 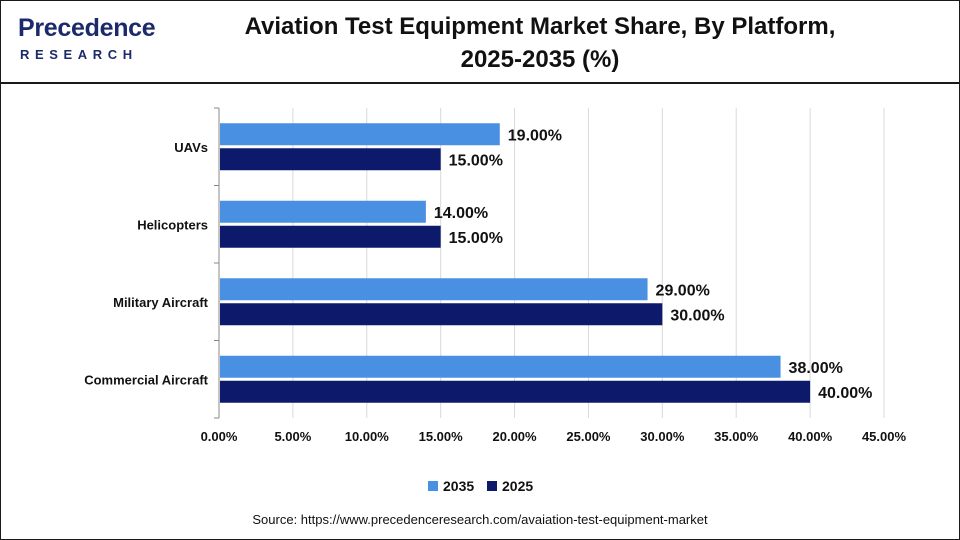 What do you see at coordinates (292, 436) in the screenshot?
I see `x-tick-label: 5.00%` at bounding box center [292, 436].